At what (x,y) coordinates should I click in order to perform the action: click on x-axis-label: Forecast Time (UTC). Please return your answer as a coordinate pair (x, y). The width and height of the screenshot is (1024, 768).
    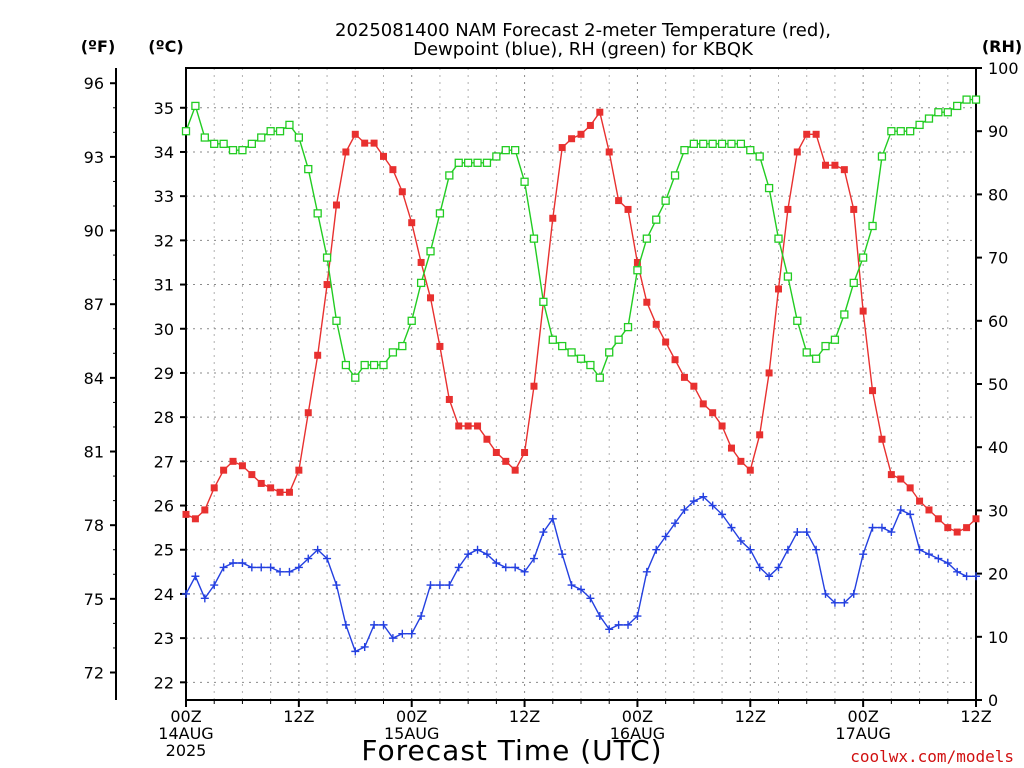
    Looking at the image, I should click on (511, 750).